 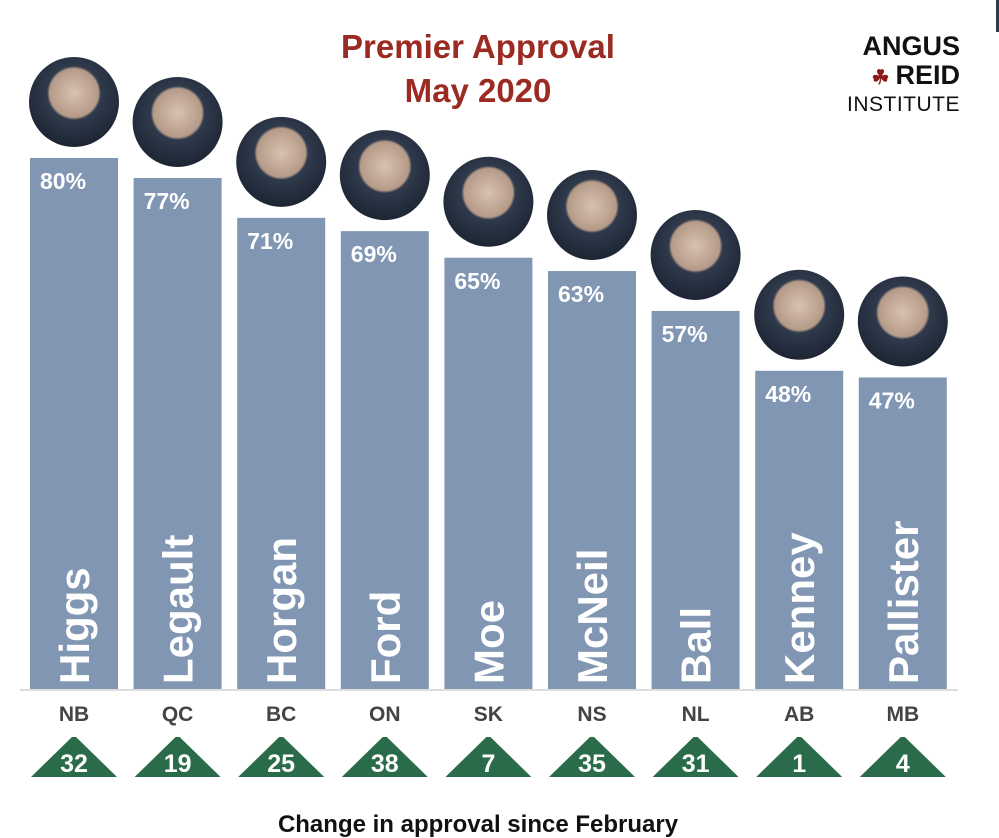 I want to click on province-label: MB, so click(x=902, y=714).